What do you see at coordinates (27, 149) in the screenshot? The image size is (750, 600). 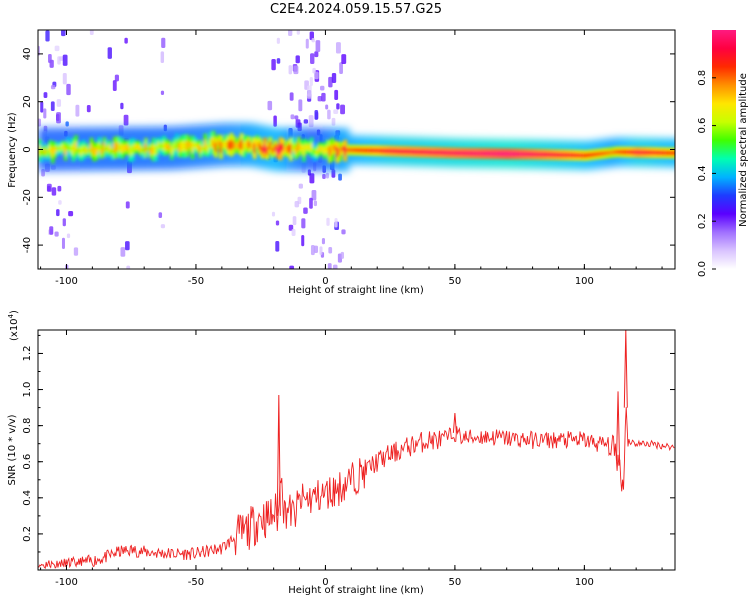 I see `spectrogram-ytick-label: 0` at bounding box center [27, 149].